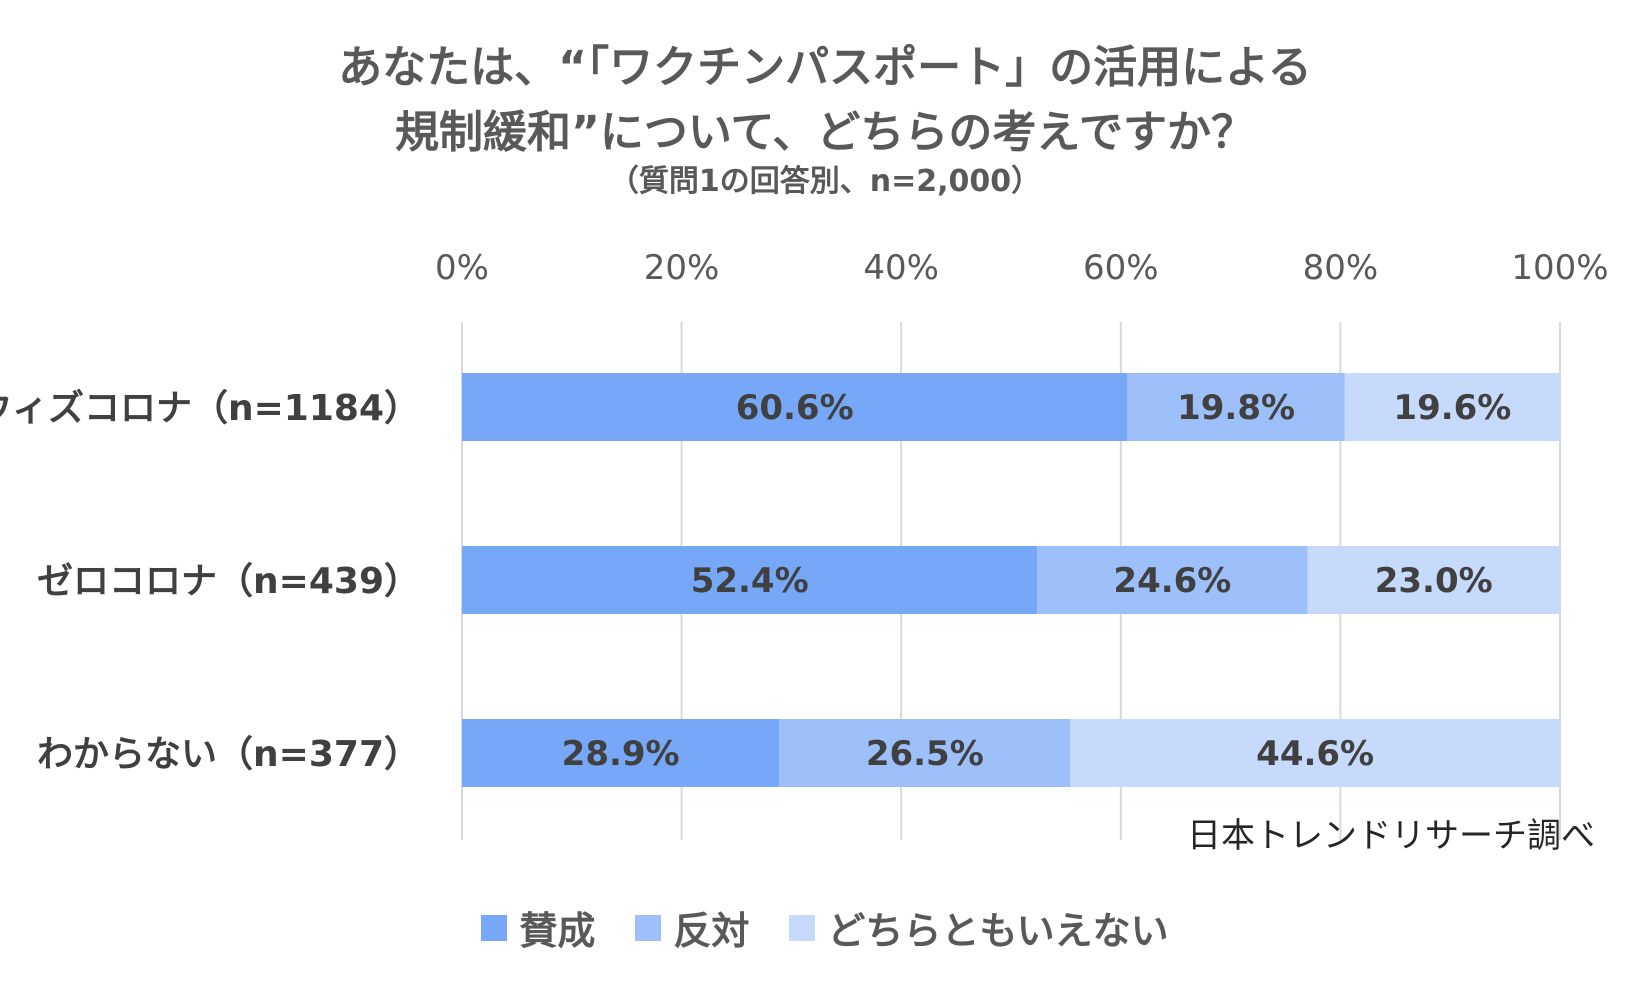 This screenshot has width=1650, height=990. What do you see at coordinates (901, 268) in the screenshot?
I see `x-tick-label: 40%` at bounding box center [901, 268].